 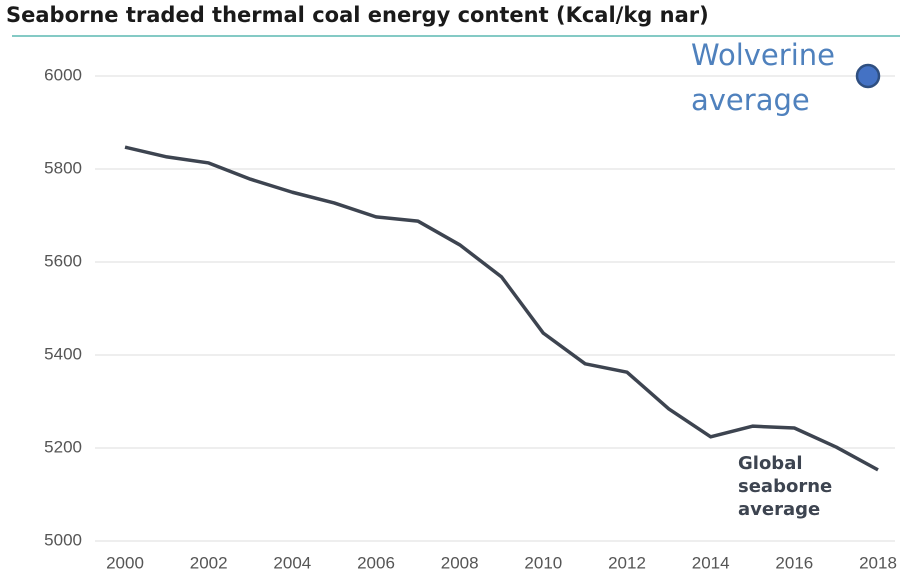 I want to click on series-label-text: Global seaborne average, so click(x=785, y=486).